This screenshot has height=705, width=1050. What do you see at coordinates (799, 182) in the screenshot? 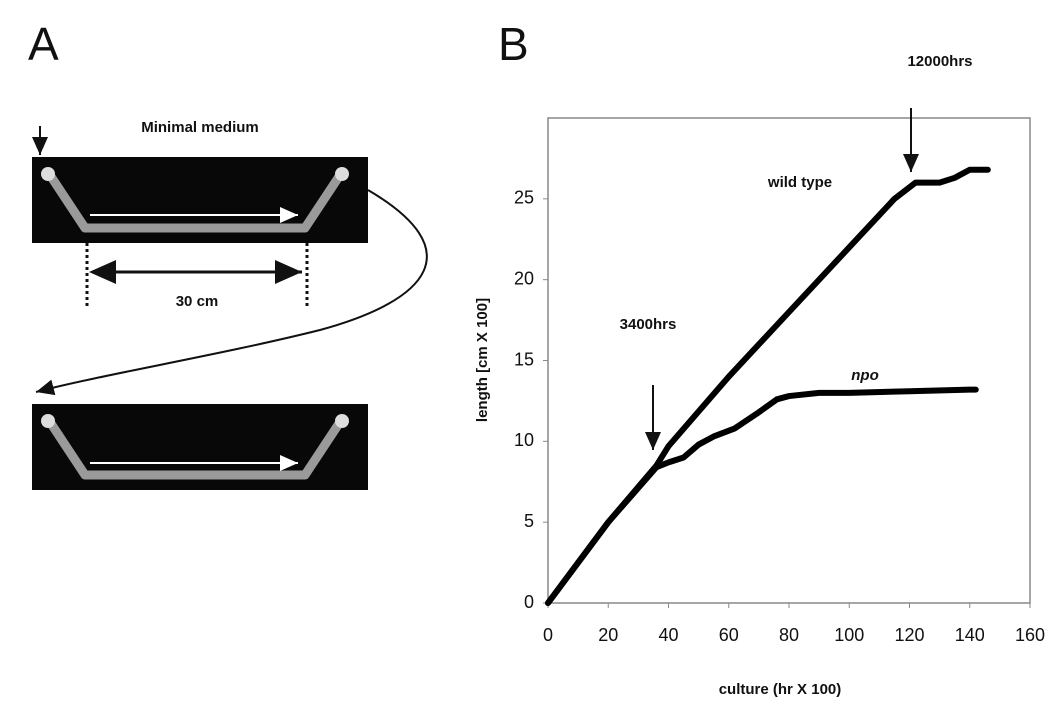
I see `series-label: wild type` at bounding box center [799, 182].